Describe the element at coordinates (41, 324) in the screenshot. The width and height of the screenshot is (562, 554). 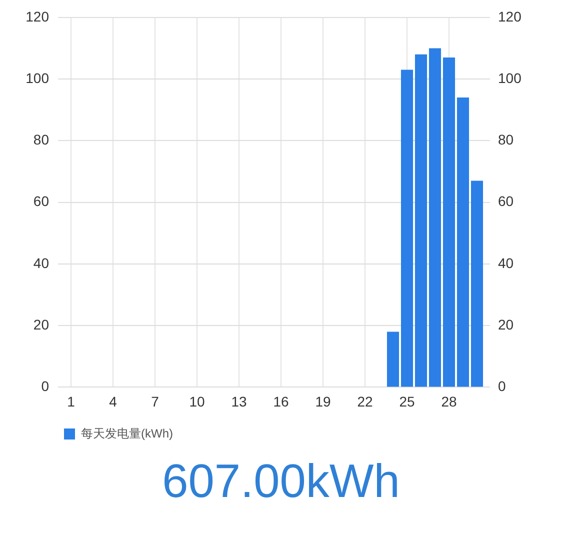
I see `y-tick-label: 20` at that location.